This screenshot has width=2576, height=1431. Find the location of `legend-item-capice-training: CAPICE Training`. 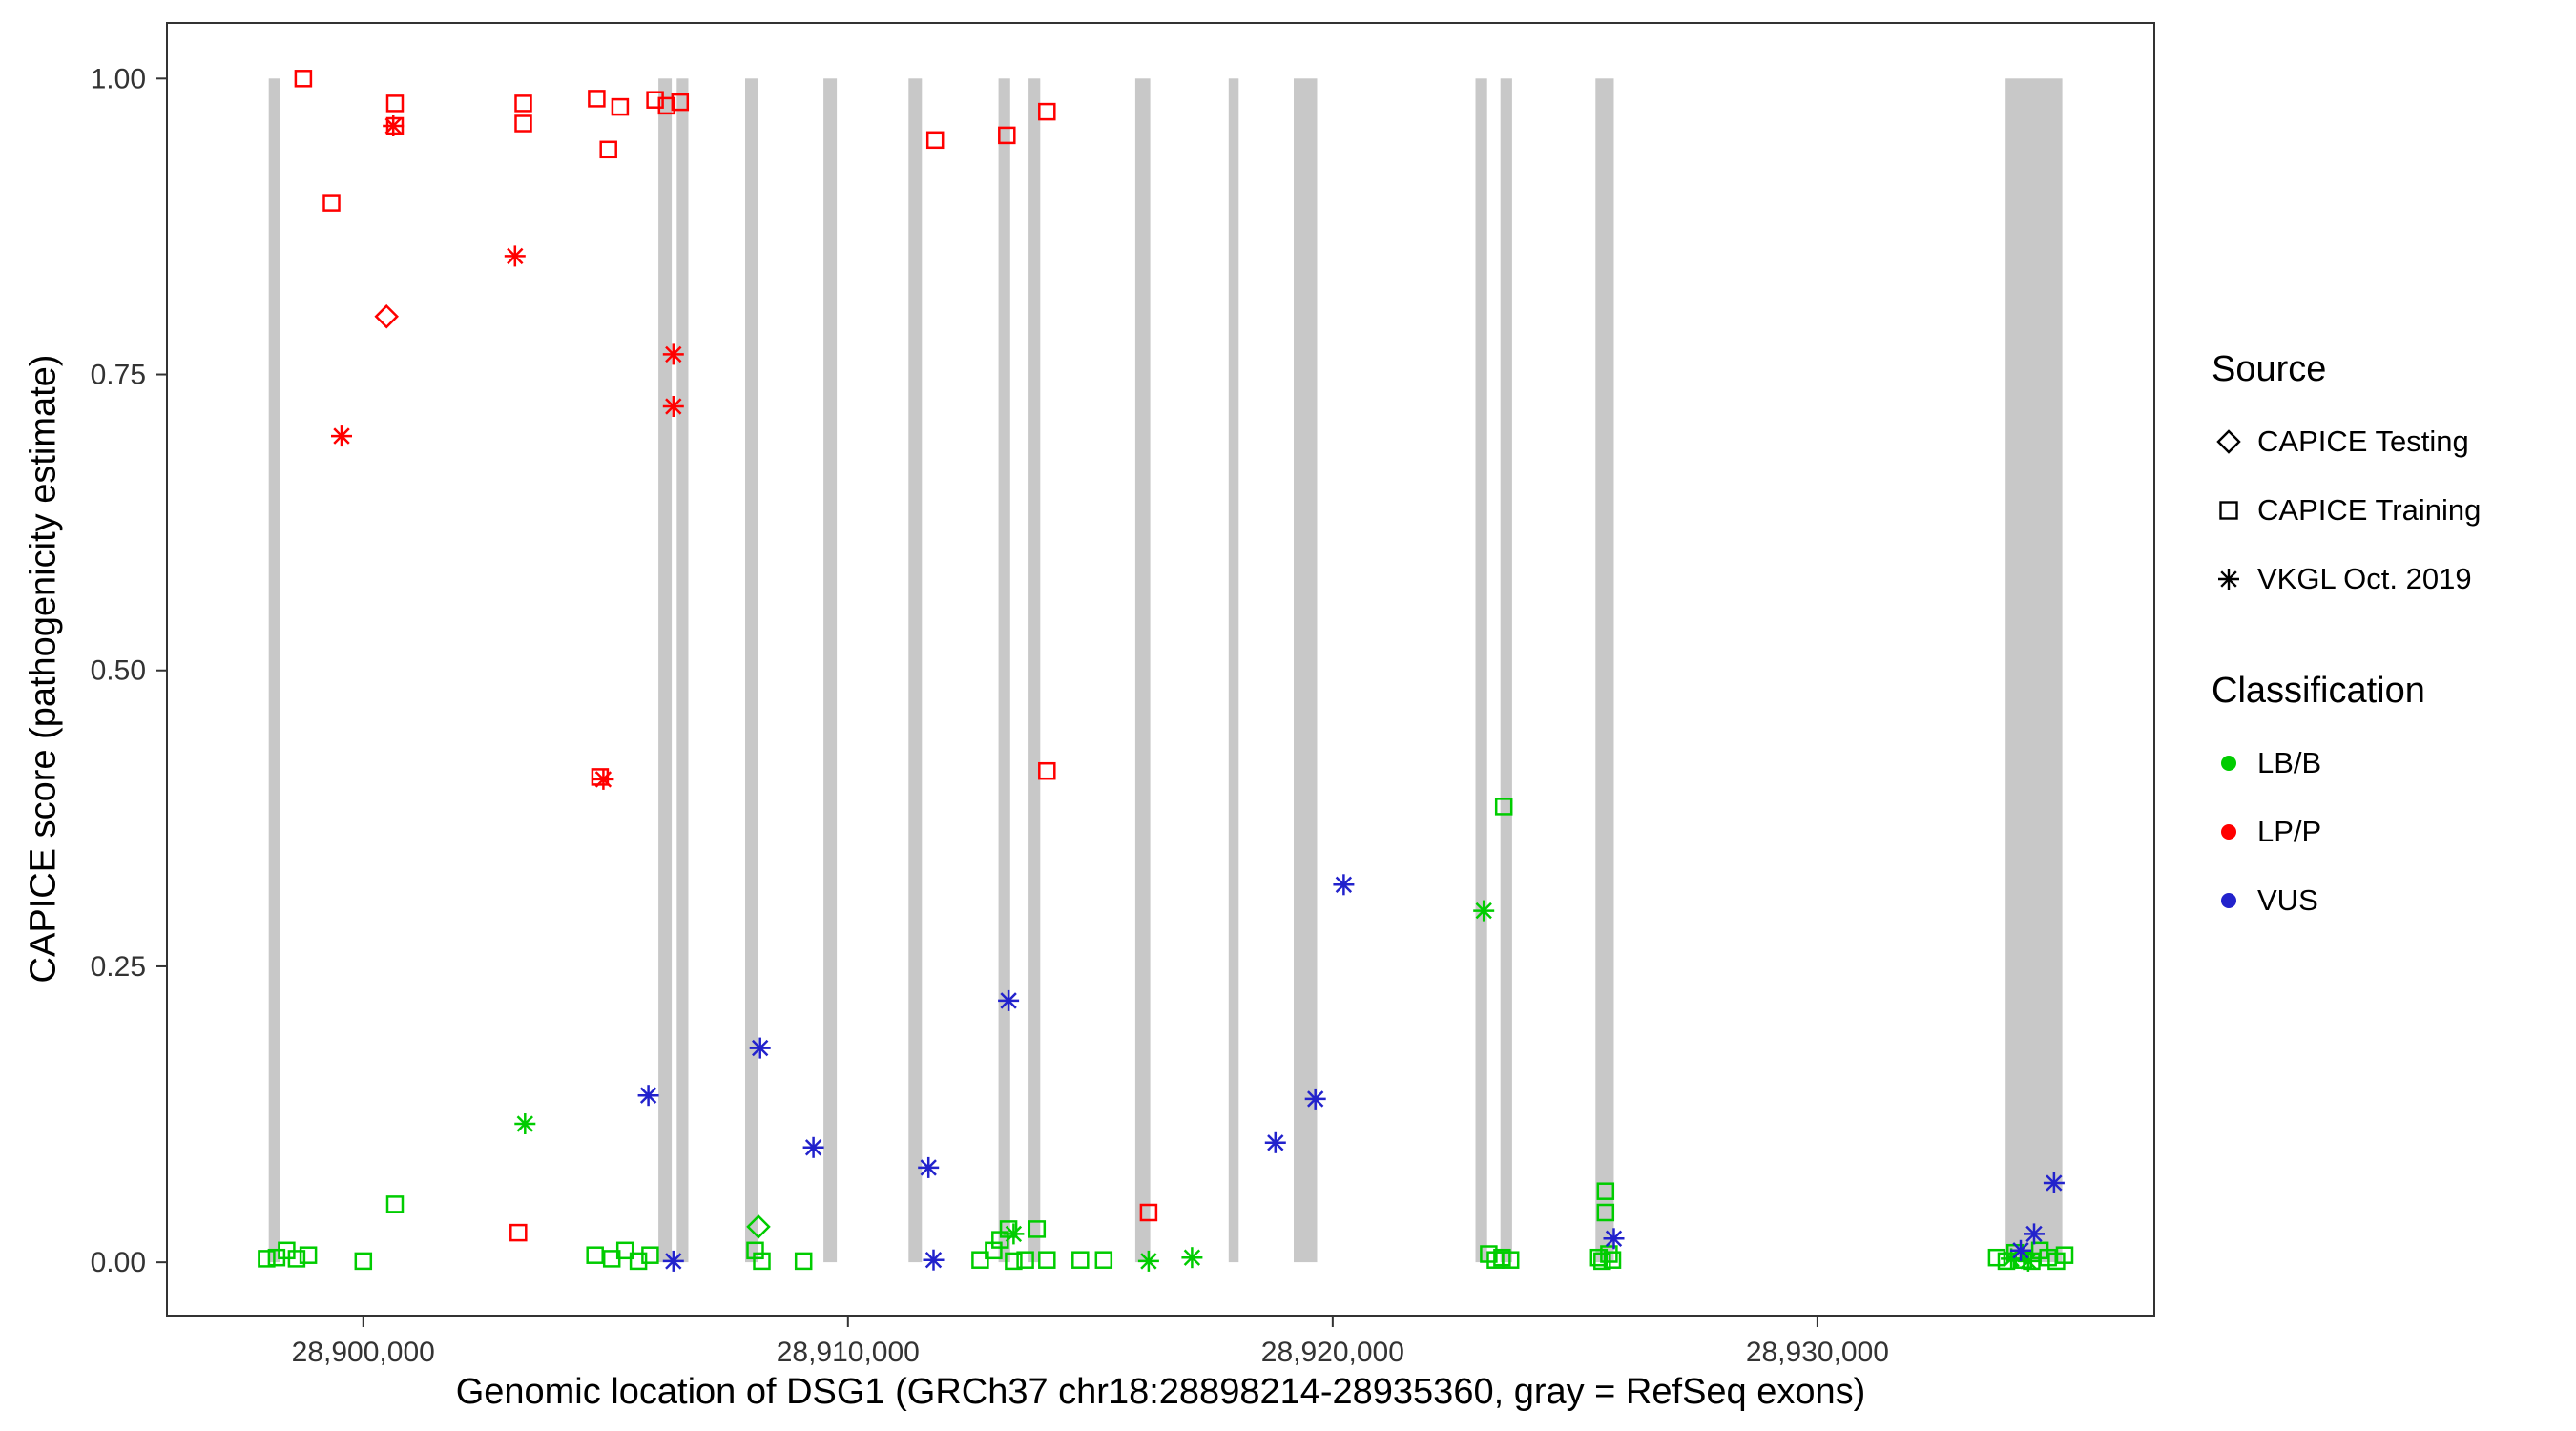

legend-item-capice-training: CAPICE Training is located at coordinates (2346, 510).